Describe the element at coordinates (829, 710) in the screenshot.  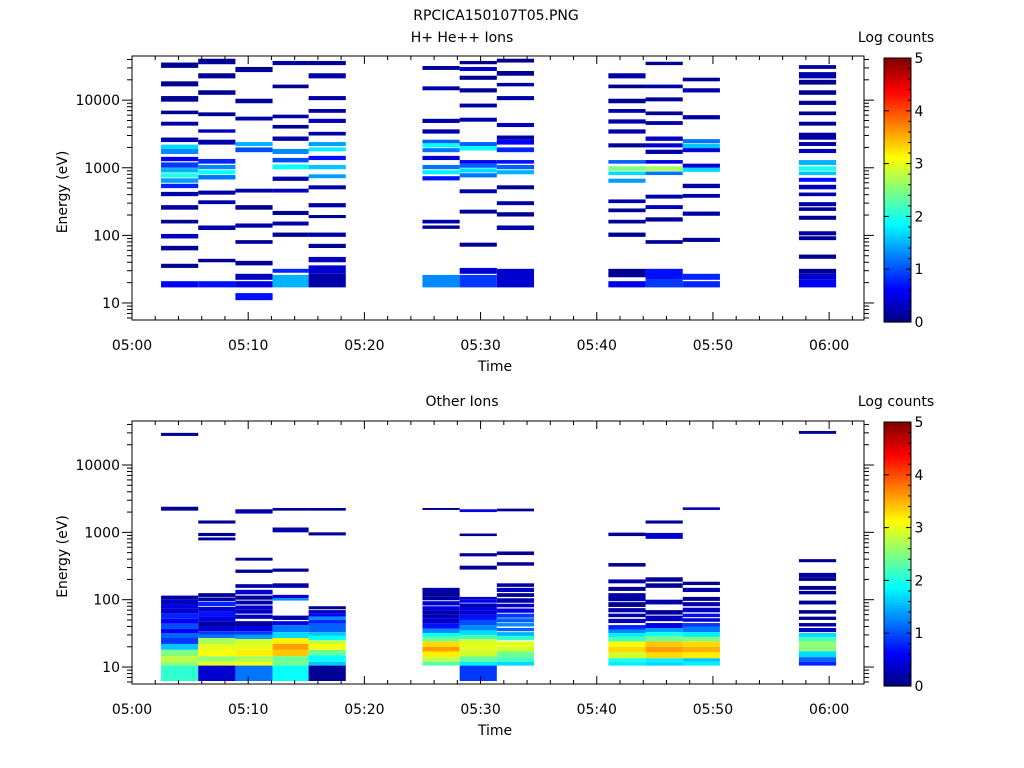
I see `x-tick-label: 06:00` at that location.